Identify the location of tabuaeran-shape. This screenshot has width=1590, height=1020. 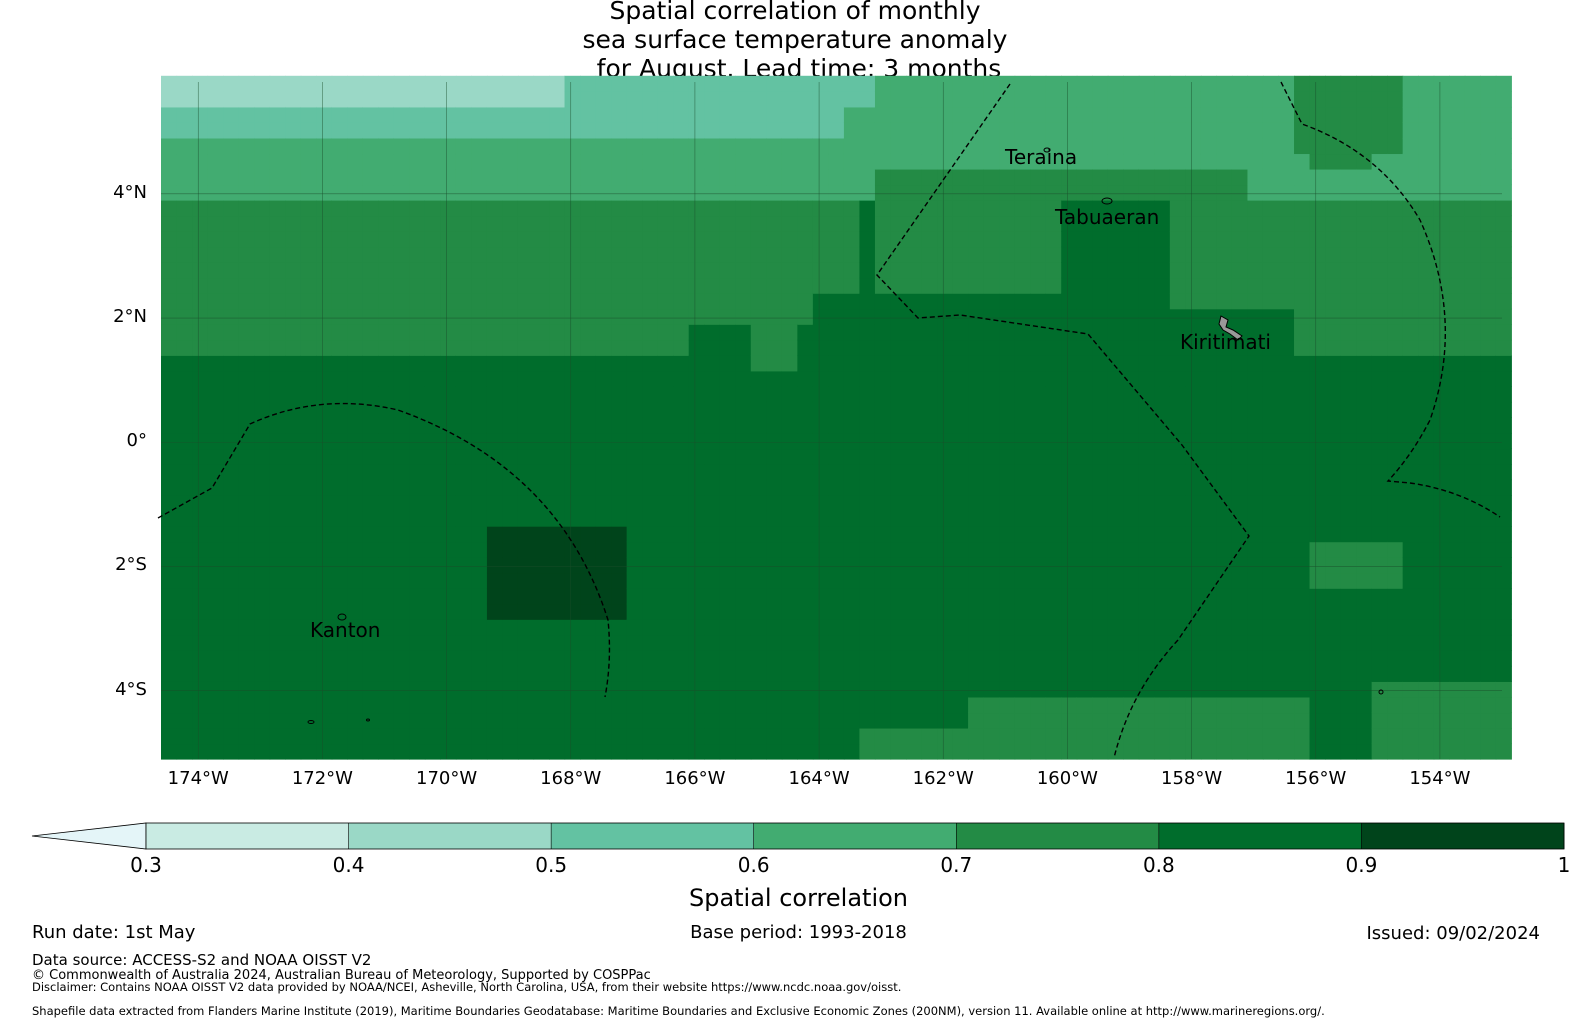
(1107, 201).